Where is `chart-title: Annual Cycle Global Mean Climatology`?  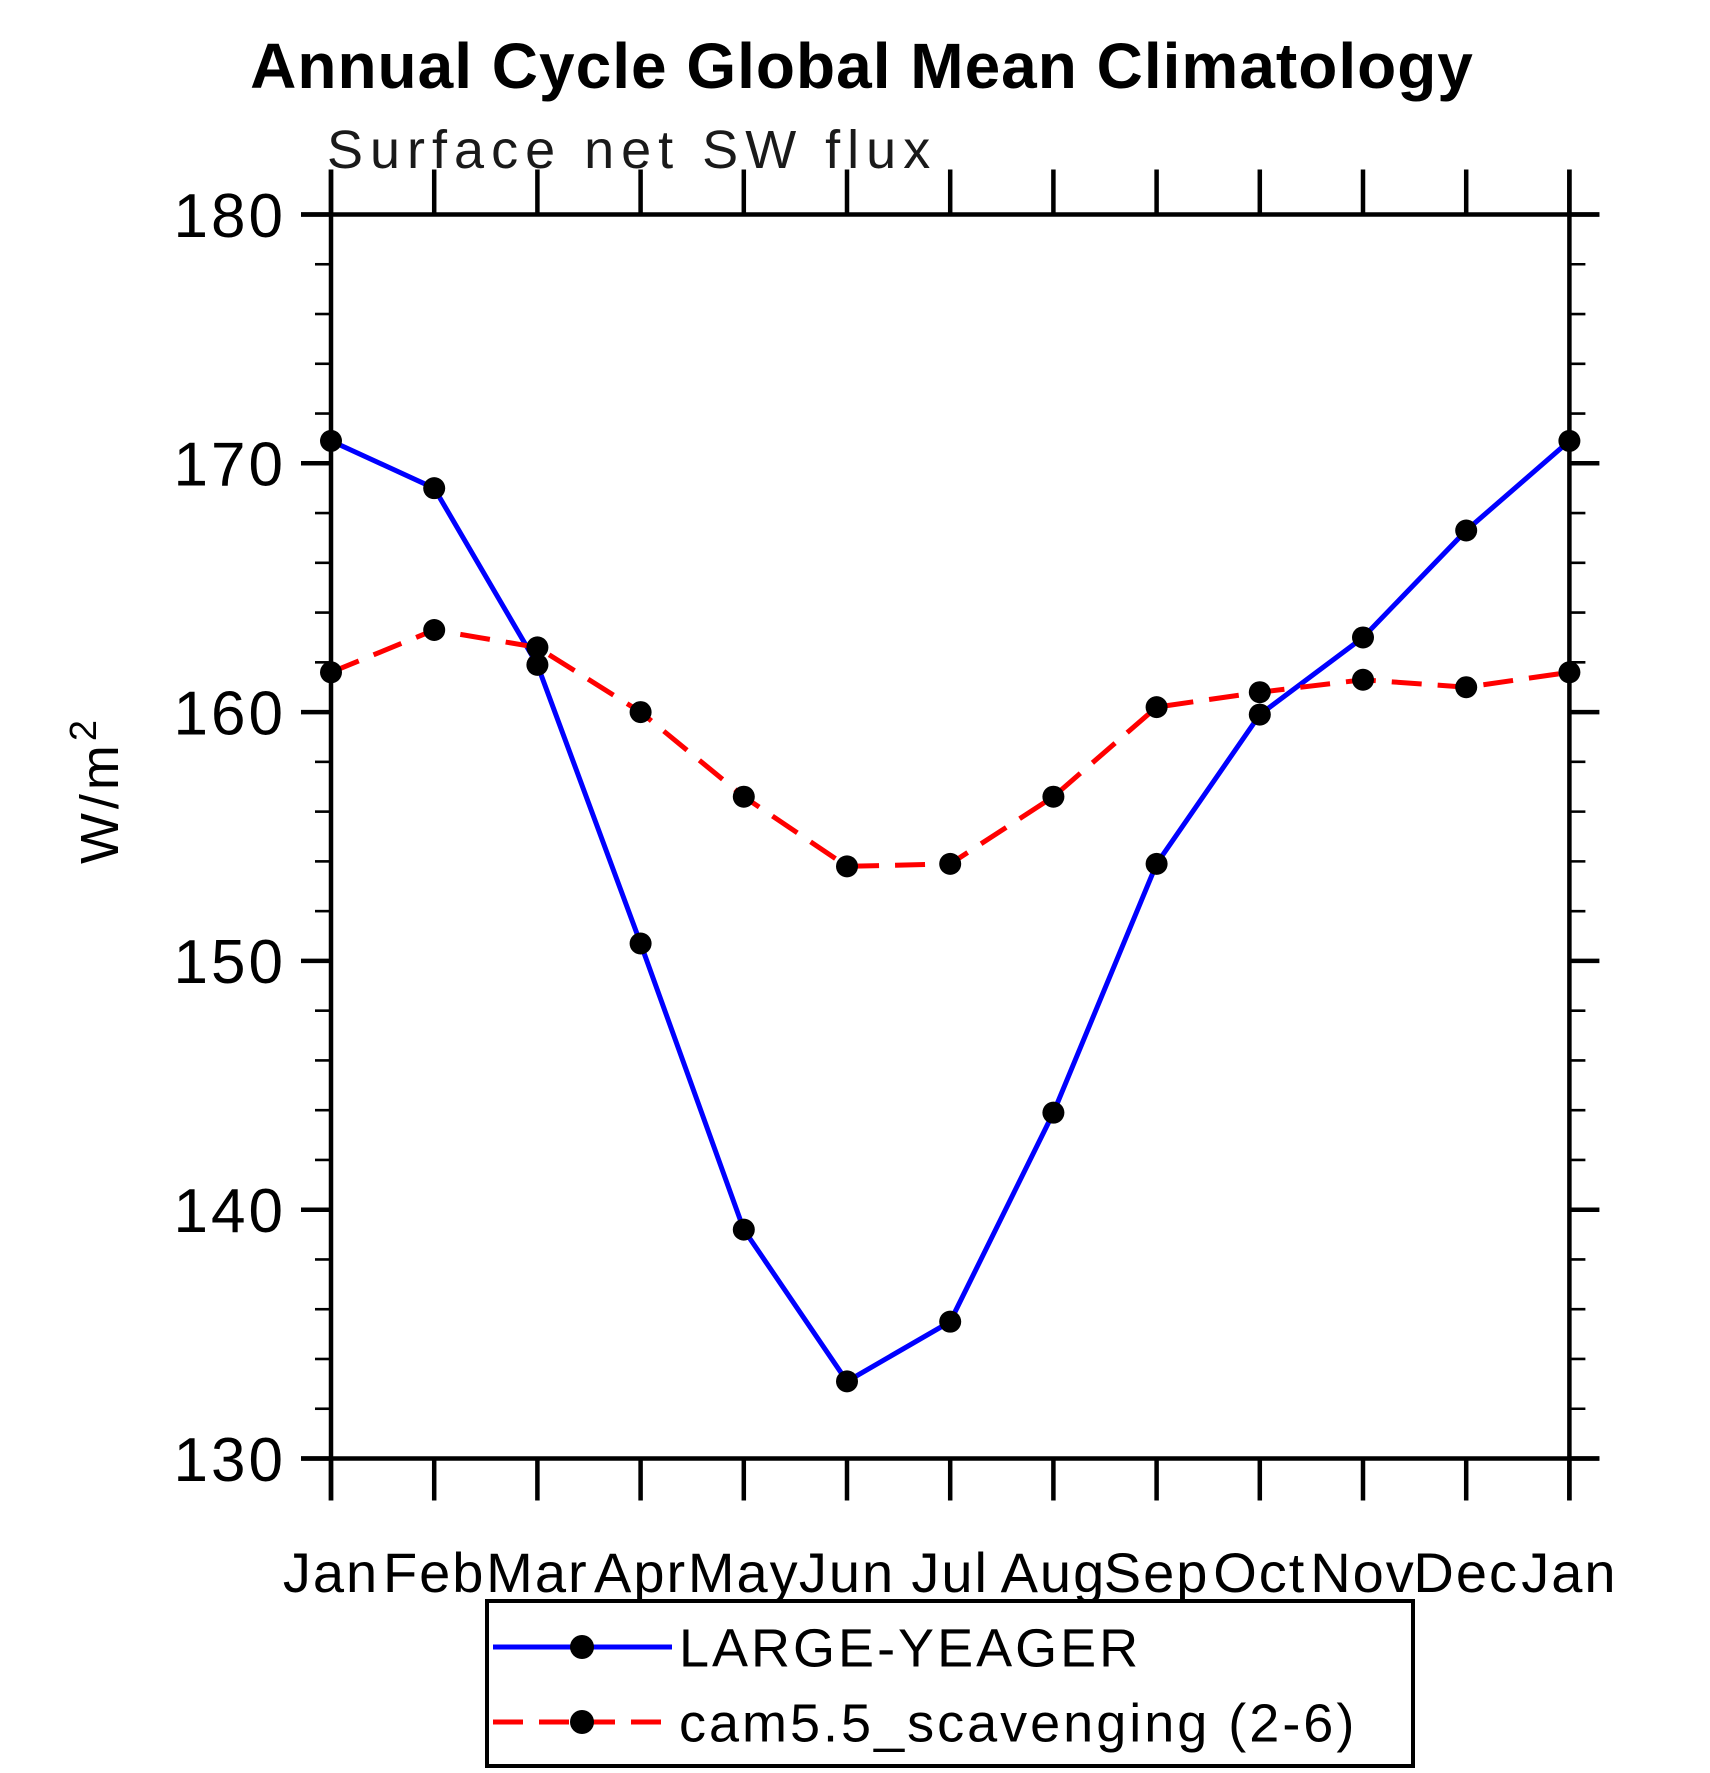 chart-title: Annual Cycle Global Mean Climatology is located at coordinates (862, 66).